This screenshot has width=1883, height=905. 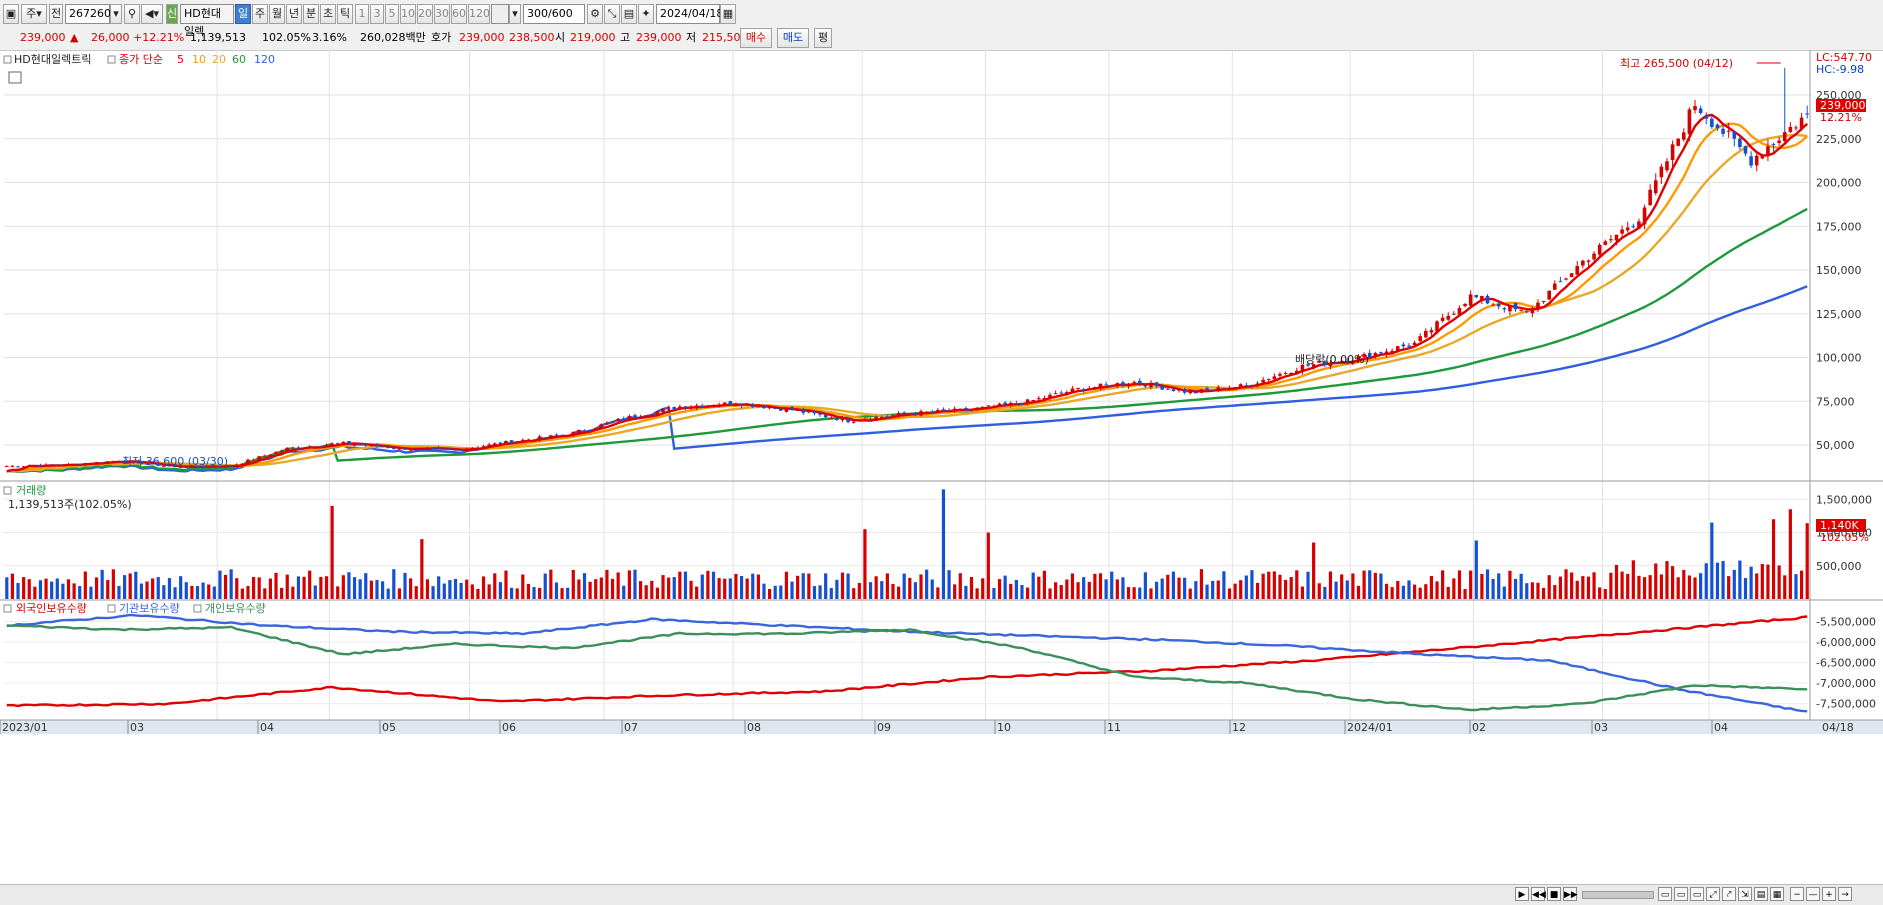 I want to click on scroll-start-icon: ▶, so click(x=1522, y=894).